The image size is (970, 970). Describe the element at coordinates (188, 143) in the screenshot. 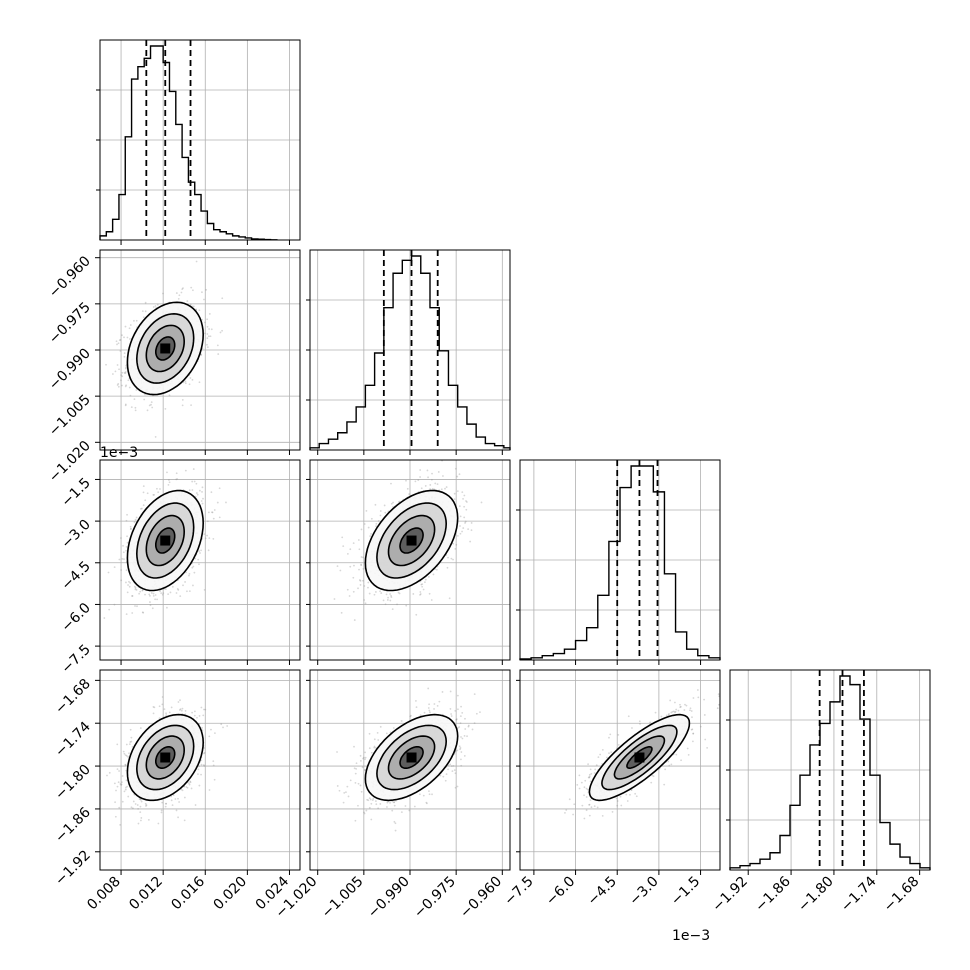

I see `histogram-step` at that location.